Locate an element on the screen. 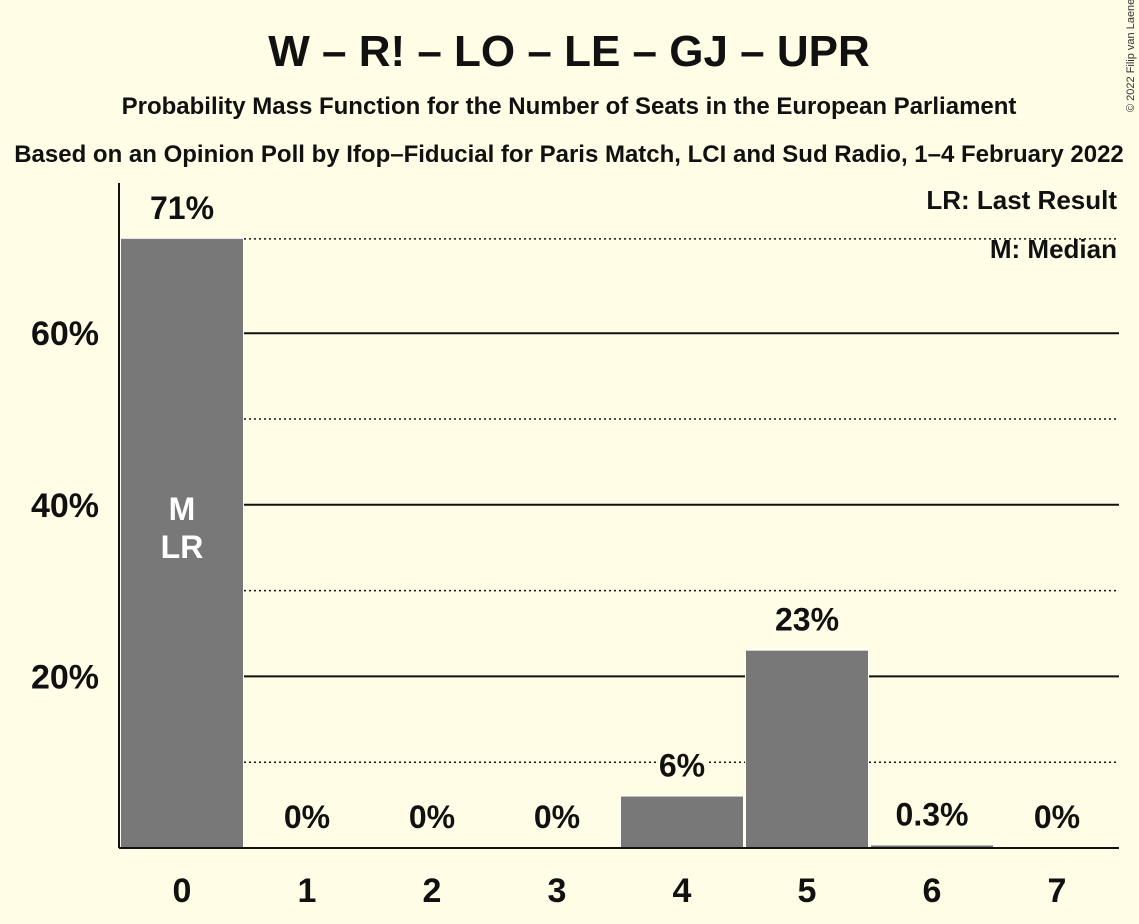 The image size is (1139, 924). x-tick-label: 4 is located at coordinates (682, 891).